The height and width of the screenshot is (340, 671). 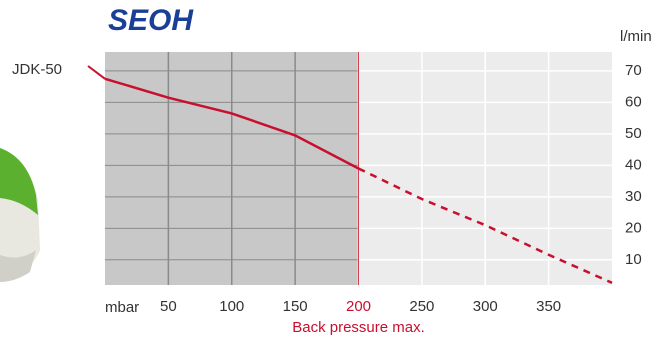 I want to click on x-tick-label: 250, so click(x=421, y=306).